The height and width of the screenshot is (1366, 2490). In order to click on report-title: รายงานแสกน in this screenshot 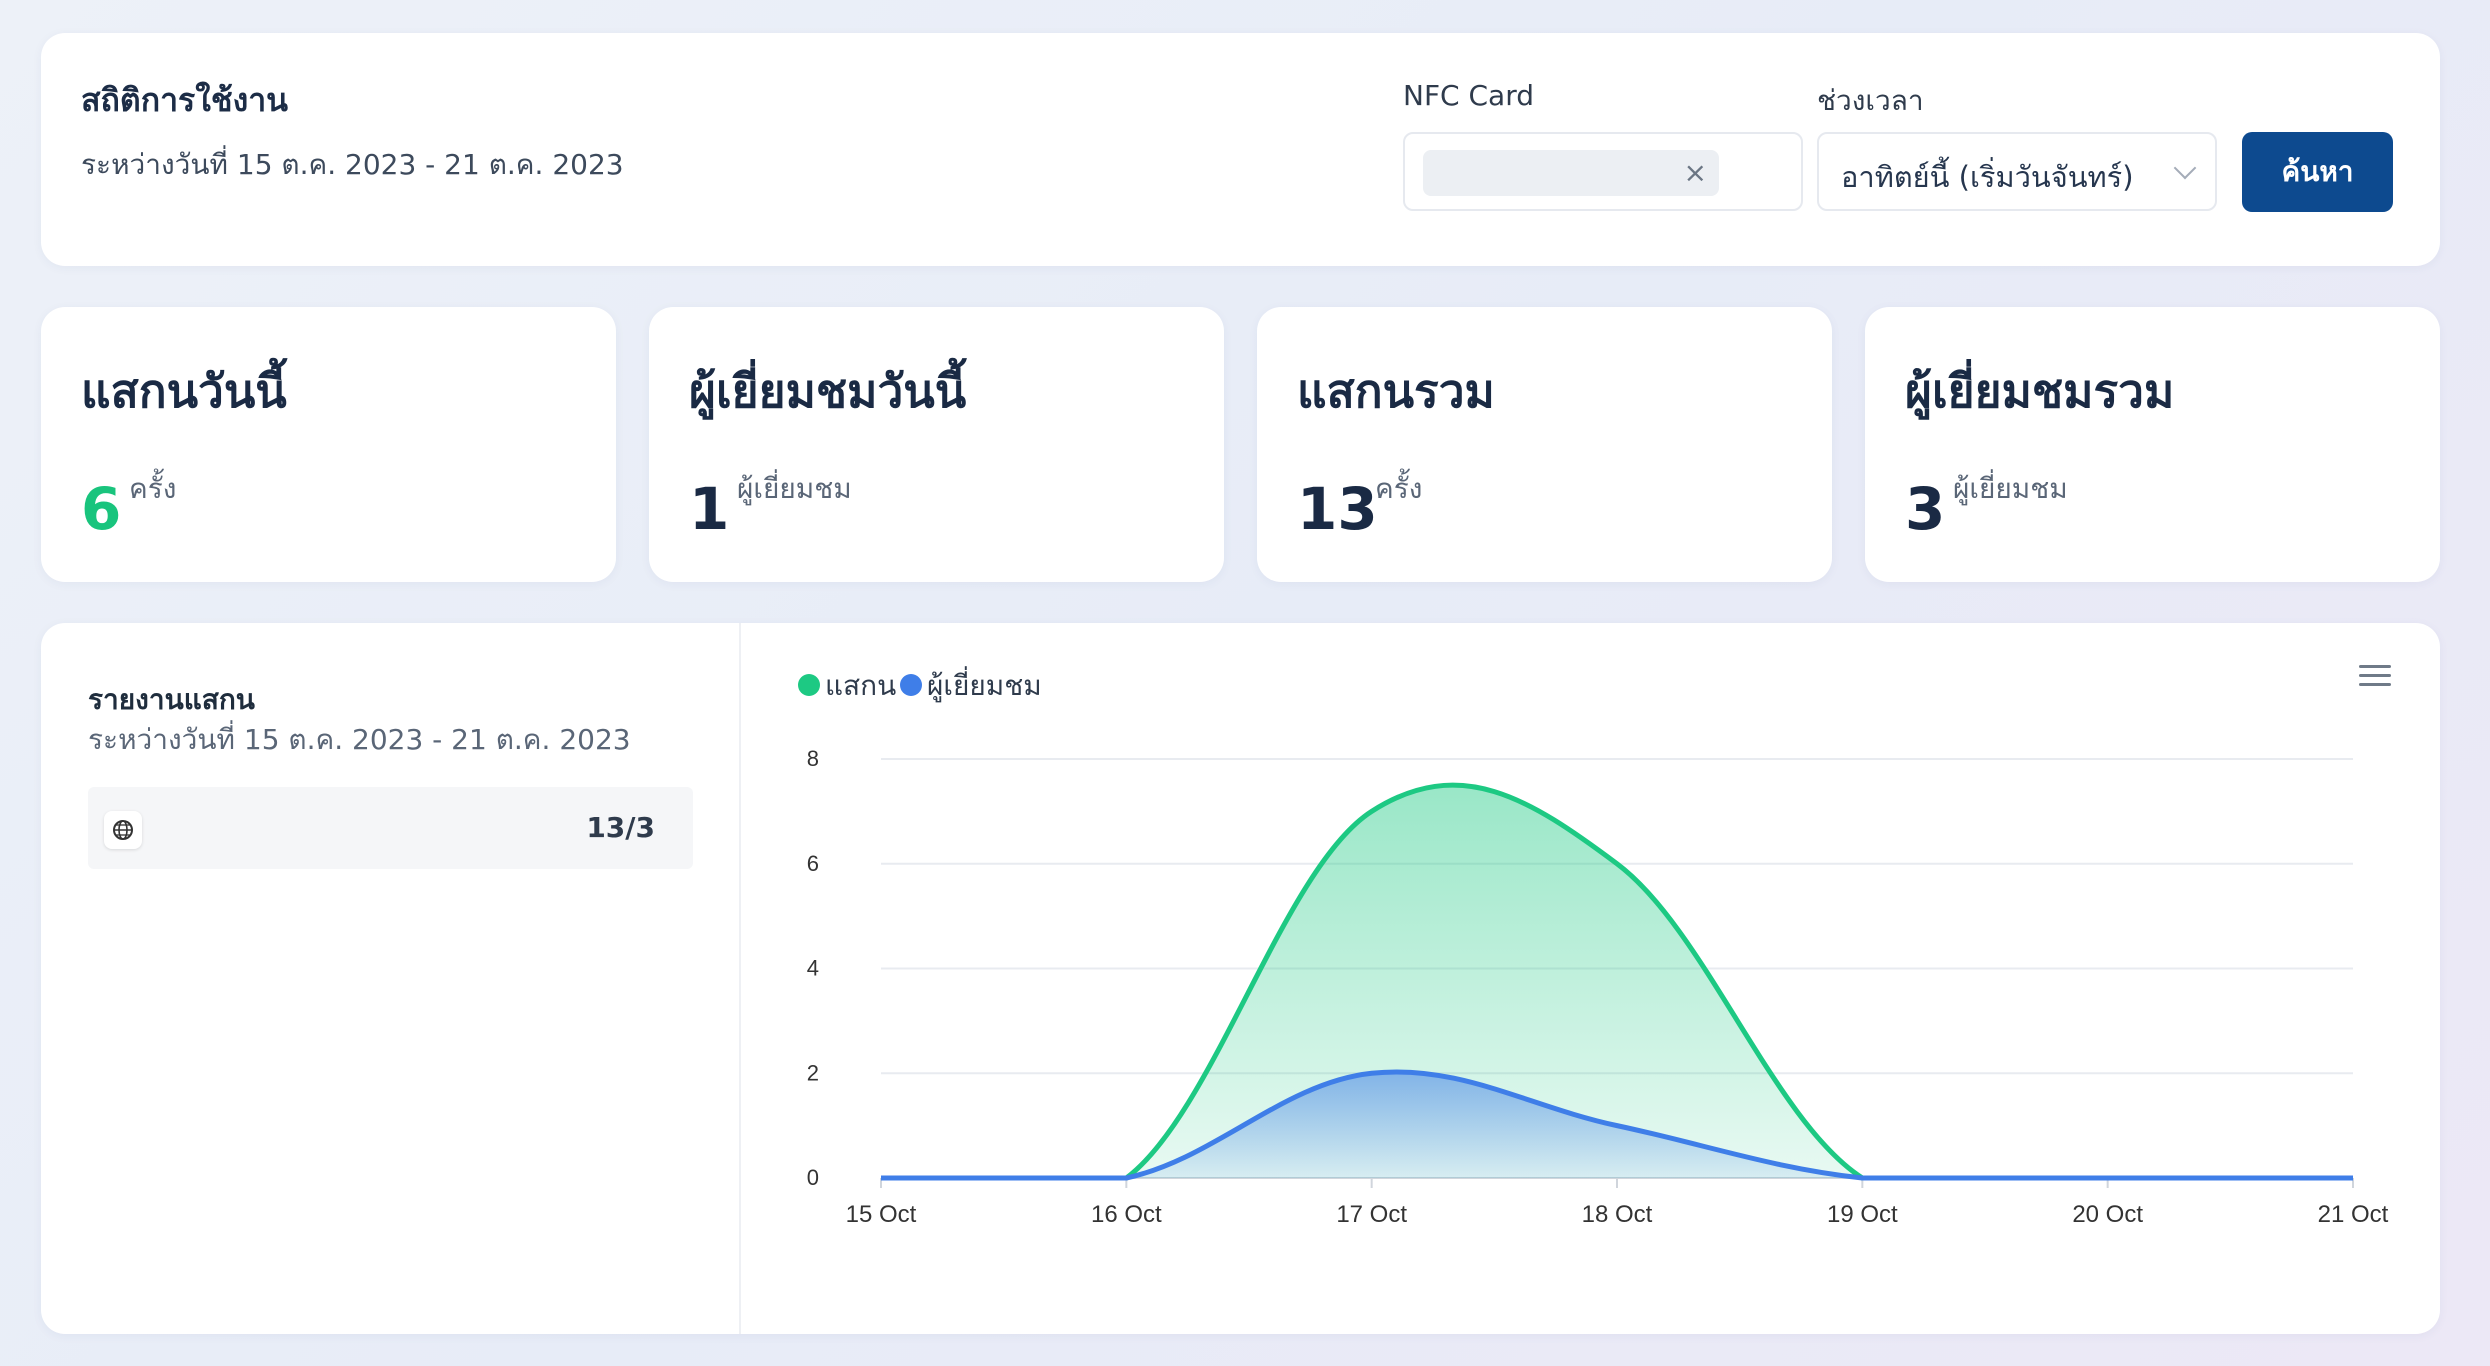, I will do `click(171, 699)`.